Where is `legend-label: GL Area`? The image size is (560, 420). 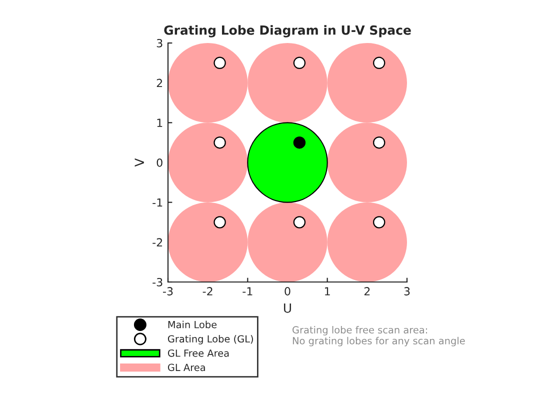 legend-label: GL Area is located at coordinates (186, 368).